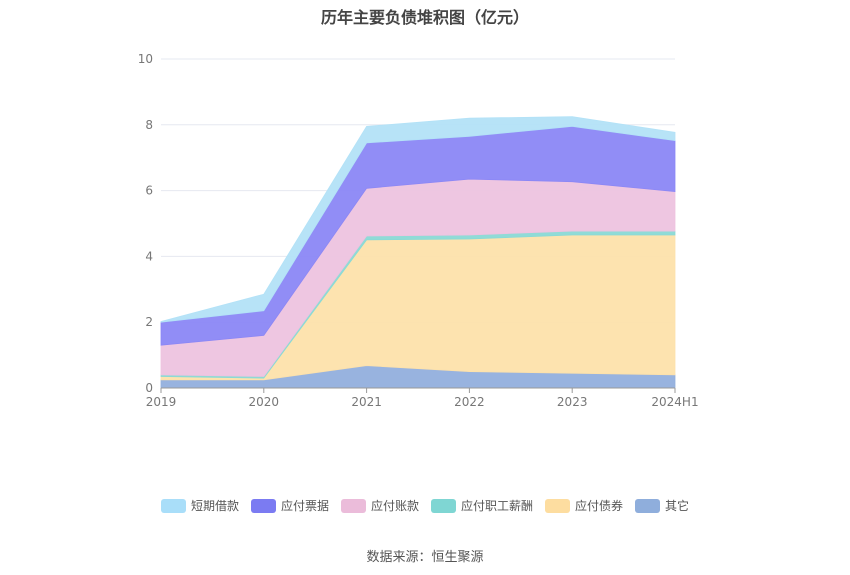  Describe the element at coordinates (304, 506) in the screenshot. I see `legend-label: 应付票据` at that location.